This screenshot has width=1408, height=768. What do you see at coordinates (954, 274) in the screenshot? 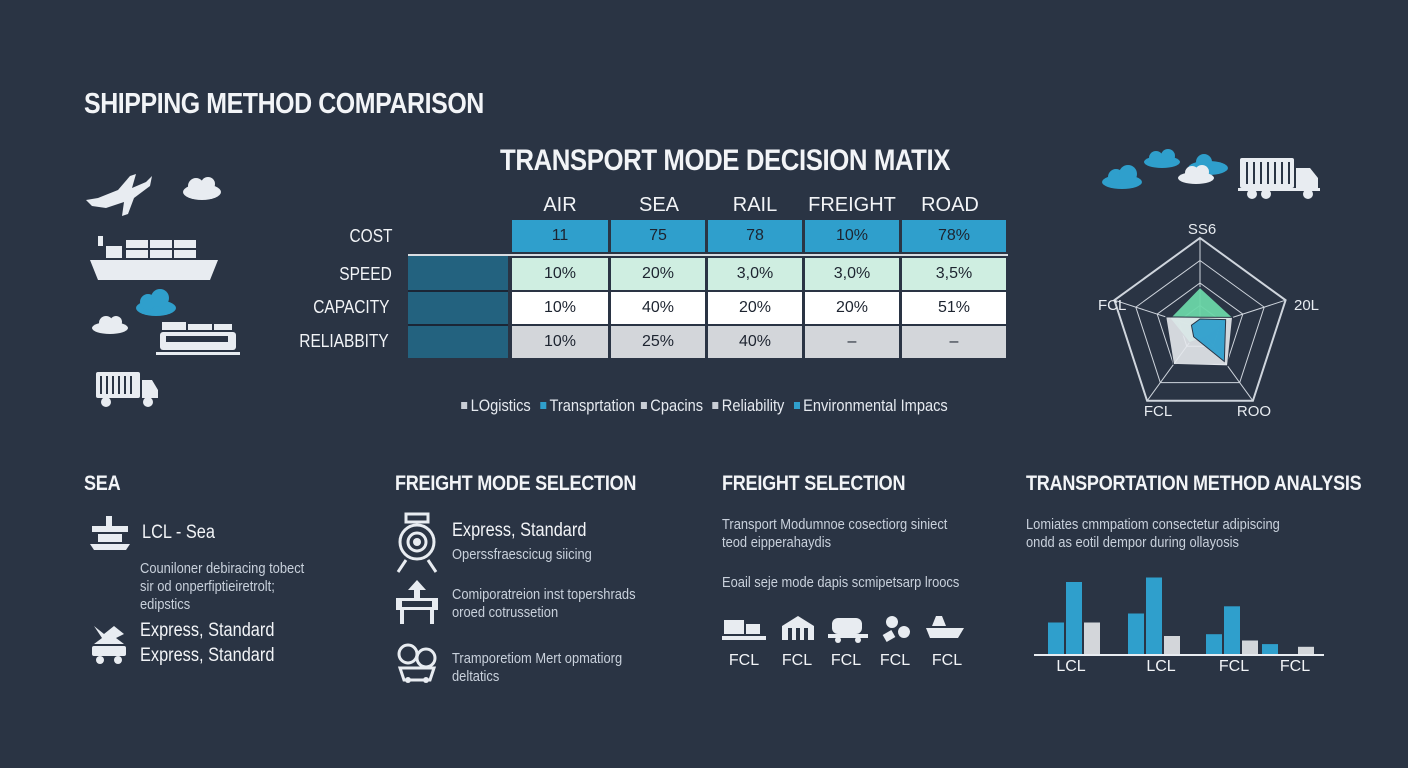
I see `matrix-cell-road-speed: 3,5%` at bounding box center [954, 274].